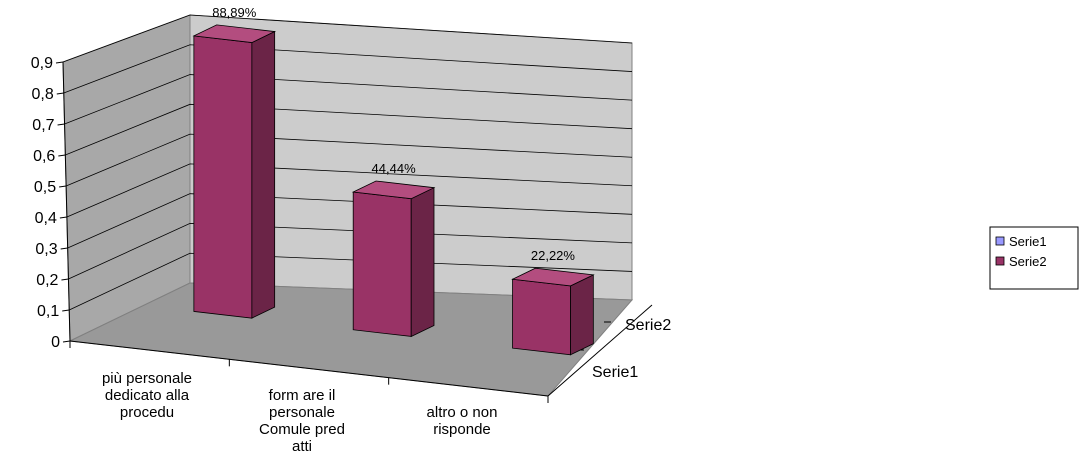 This screenshot has width=1090, height=463. I want to click on category-label: altro o non risponde, so click(462, 421).